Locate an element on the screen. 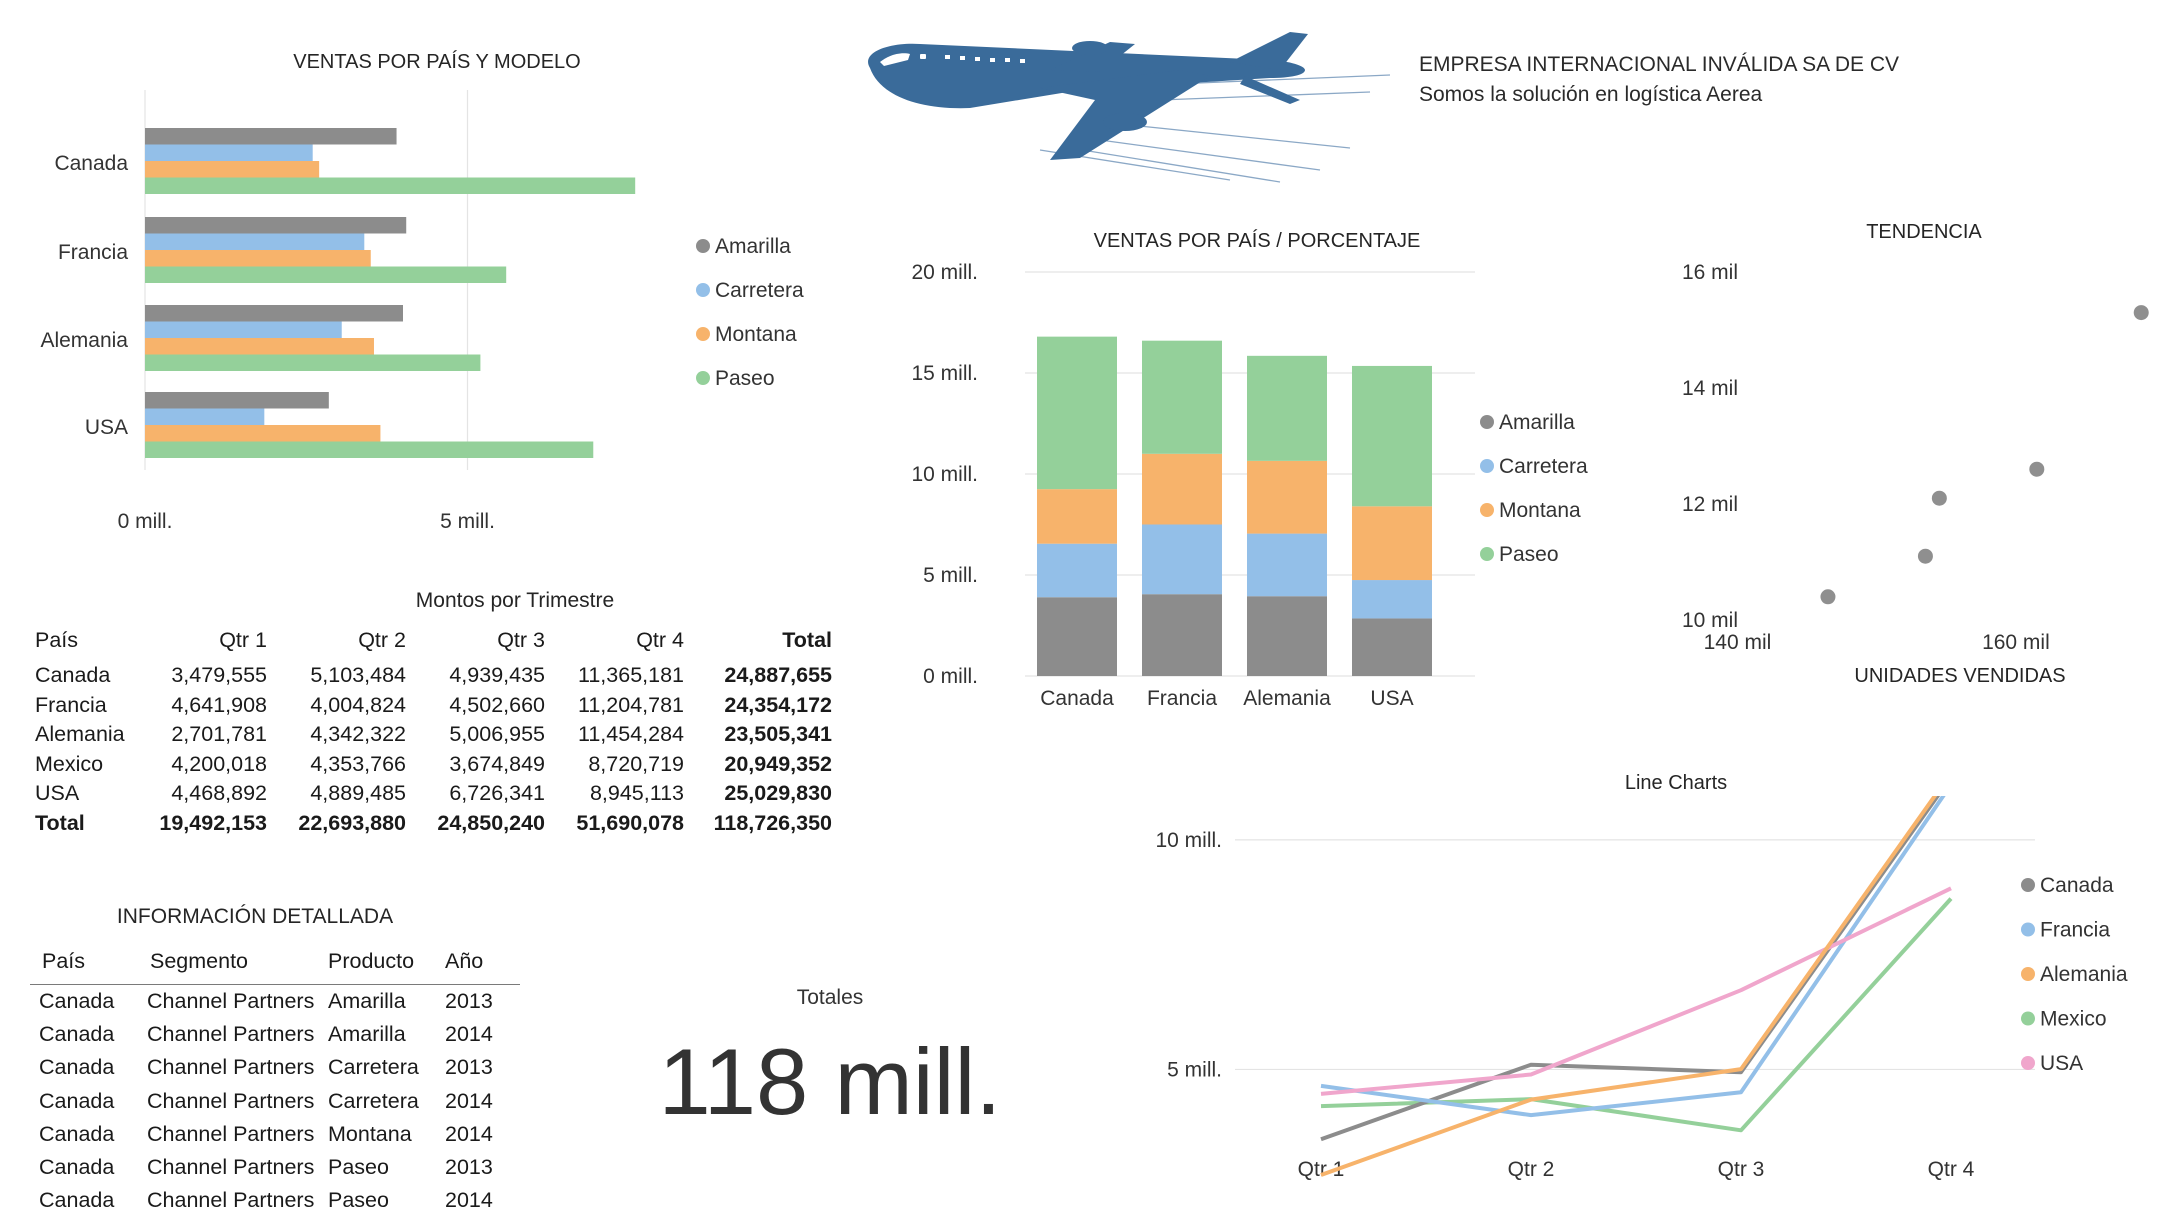 This screenshot has width=2183, height=1217. table-row: Canada Channel Partners Carretera 2013 is located at coordinates (275, 1067).